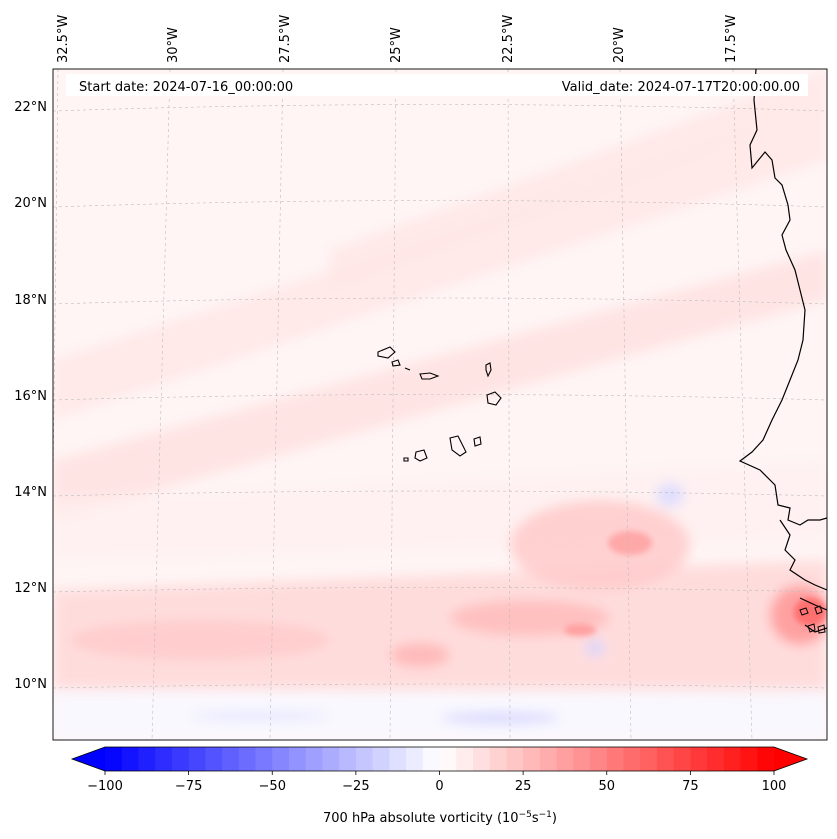  I want to click on colorbar-tick-label: 50, so click(606, 786).